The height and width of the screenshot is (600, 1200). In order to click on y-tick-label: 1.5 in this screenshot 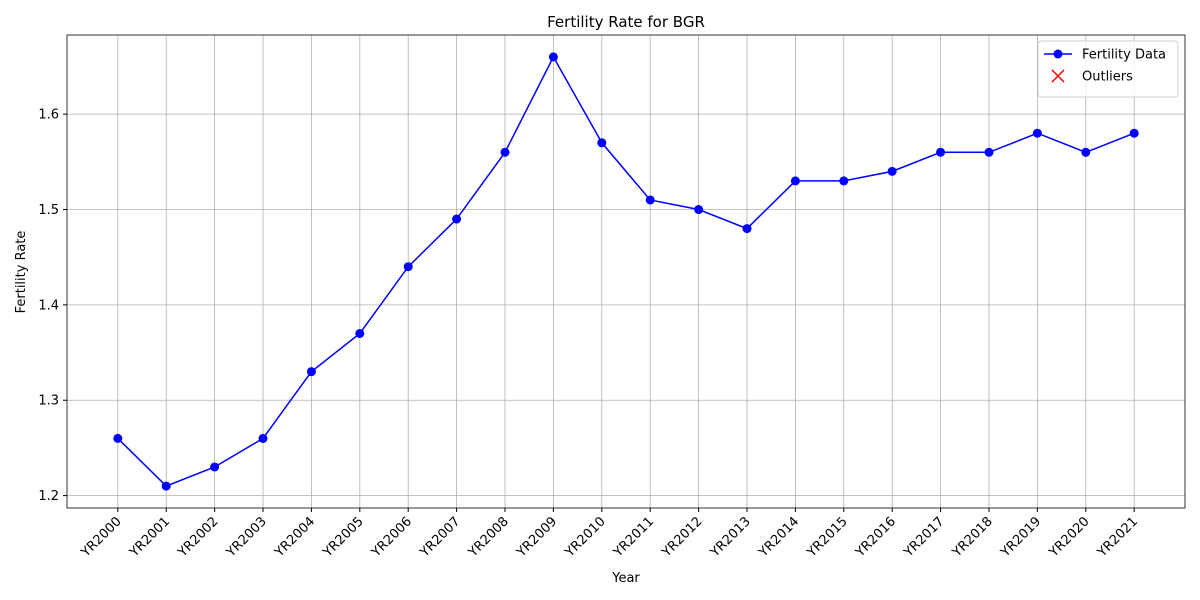, I will do `click(48, 210)`.